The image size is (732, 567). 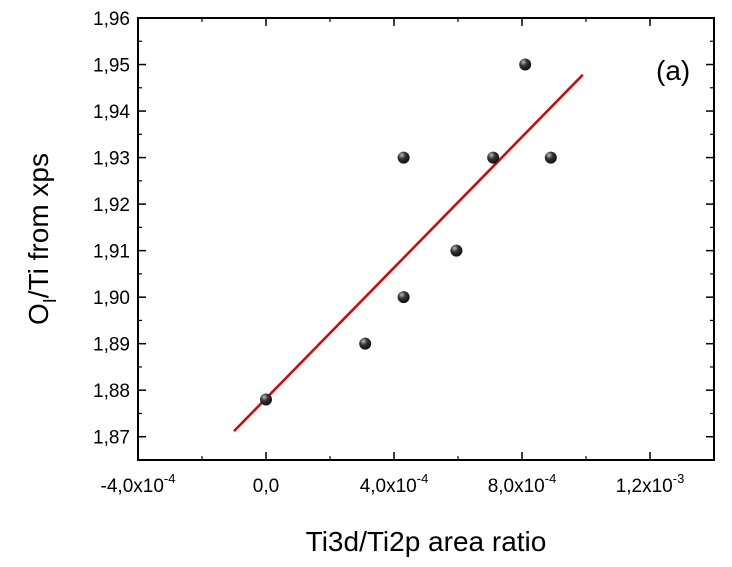 I want to click on y-tick-label: 1,88, so click(x=111, y=391).